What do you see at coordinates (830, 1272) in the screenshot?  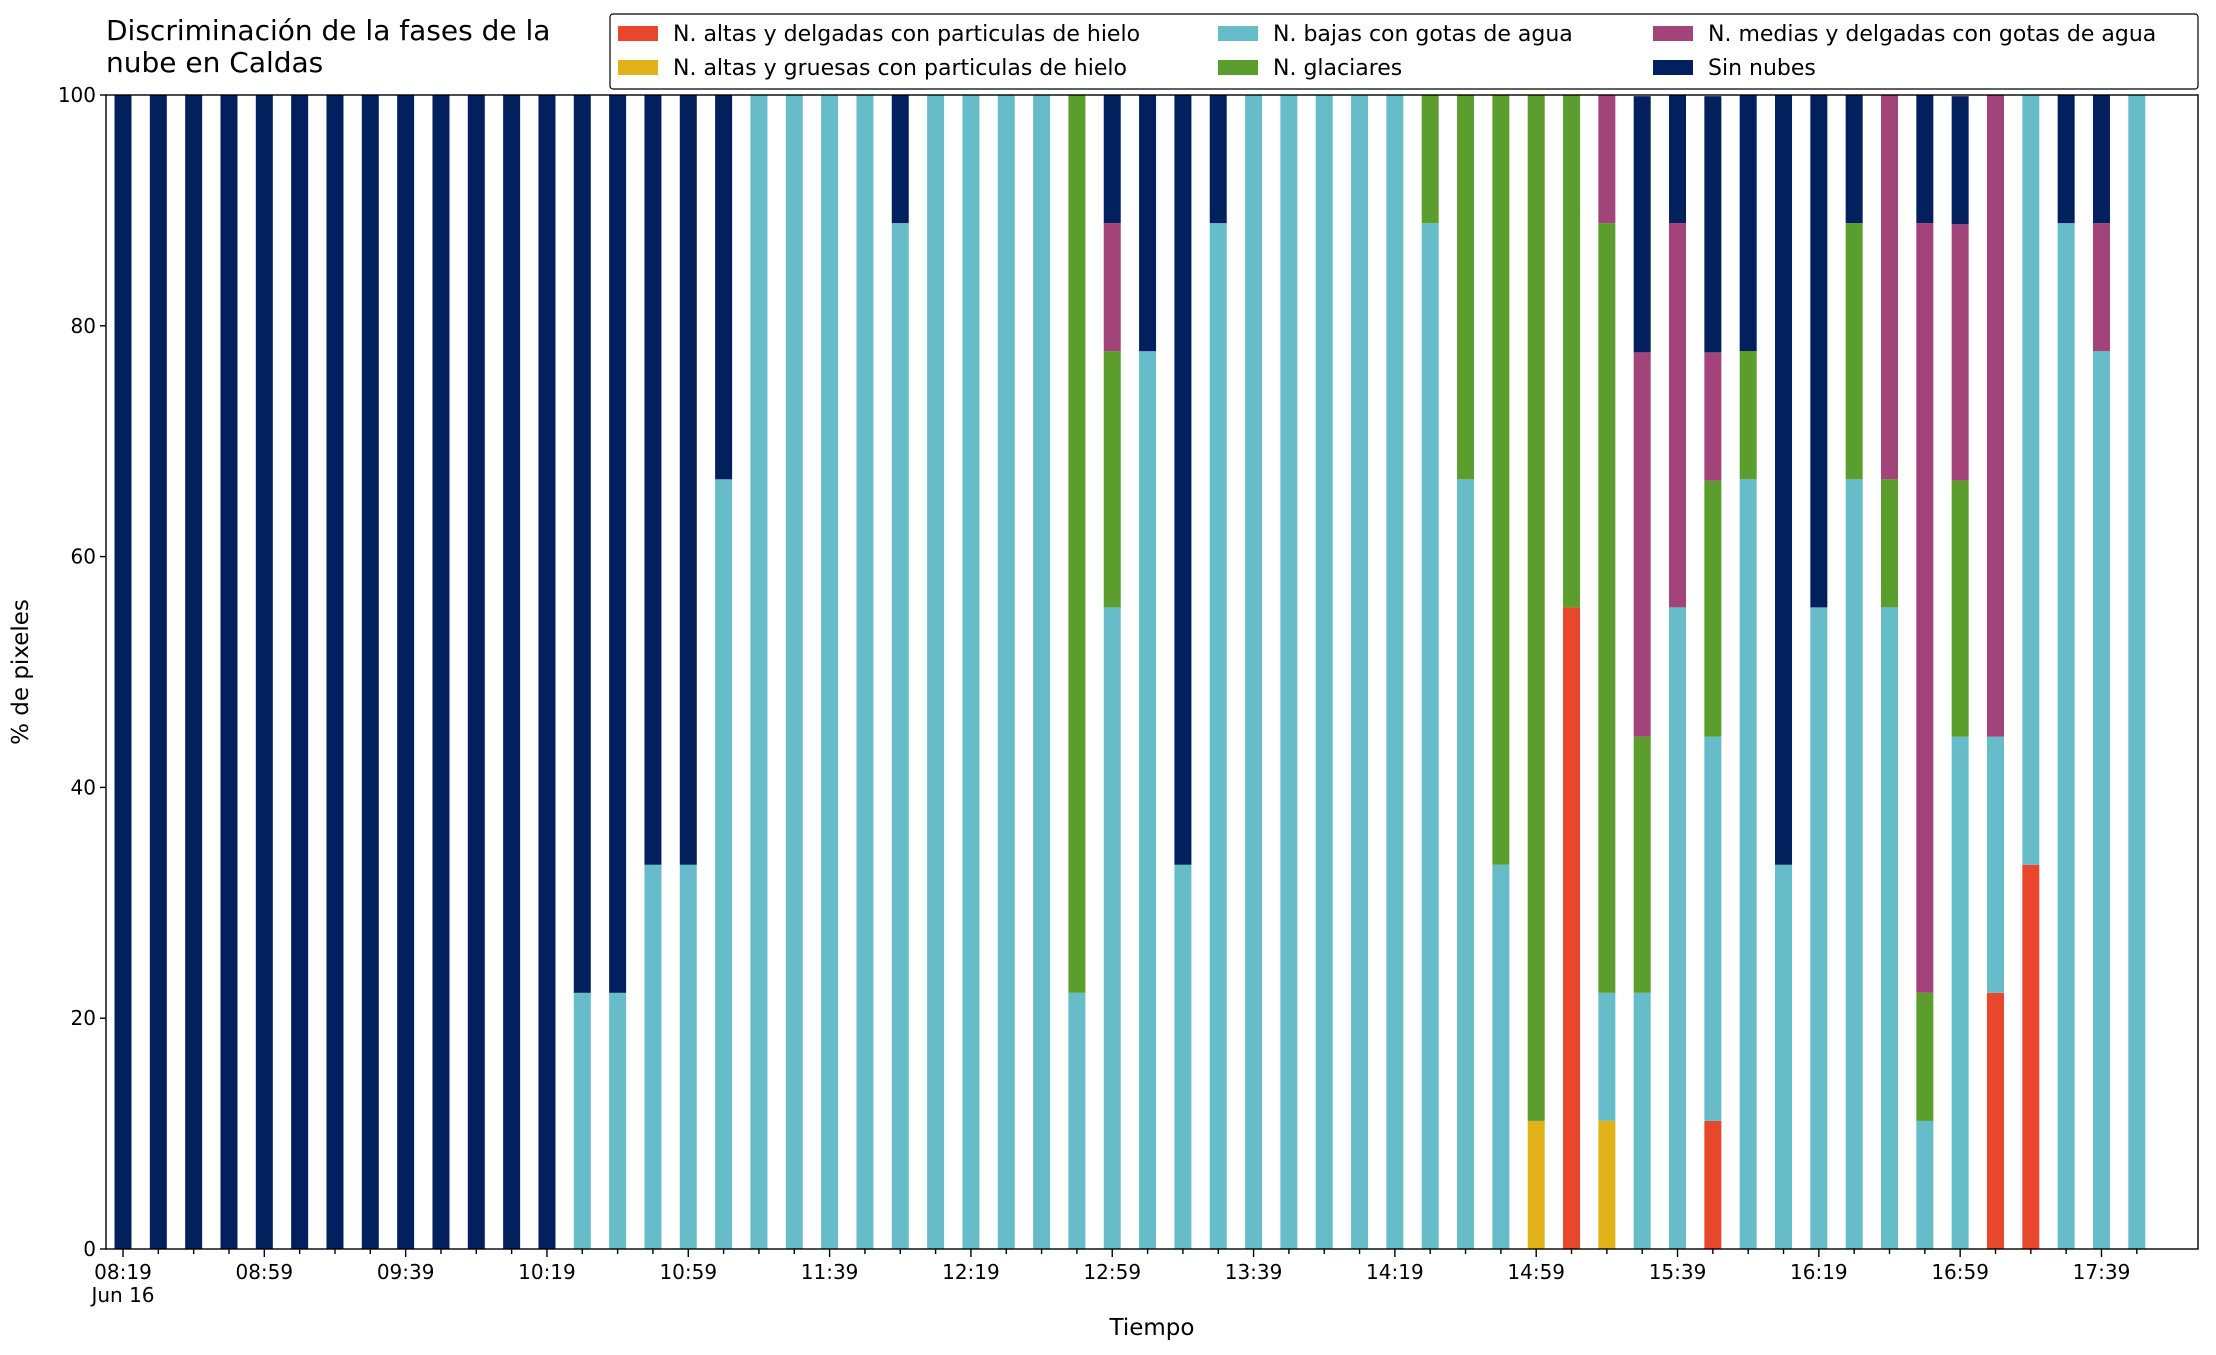 I see `x-tick-label: 11:39` at bounding box center [830, 1272].